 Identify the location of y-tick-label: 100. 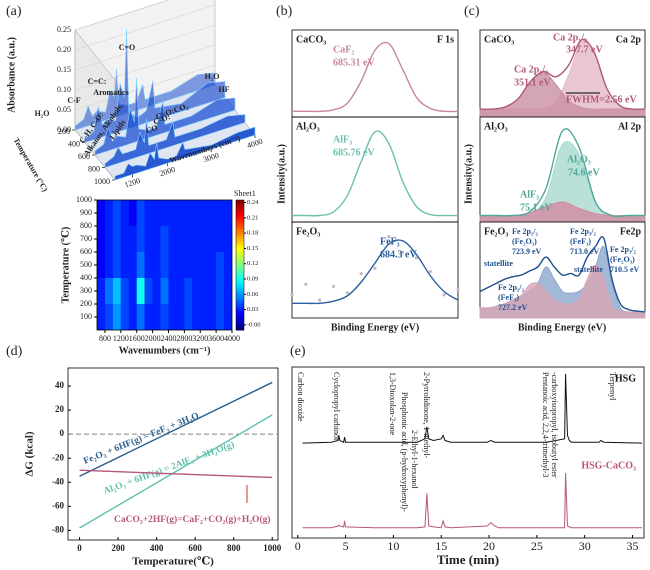
(86, 316).